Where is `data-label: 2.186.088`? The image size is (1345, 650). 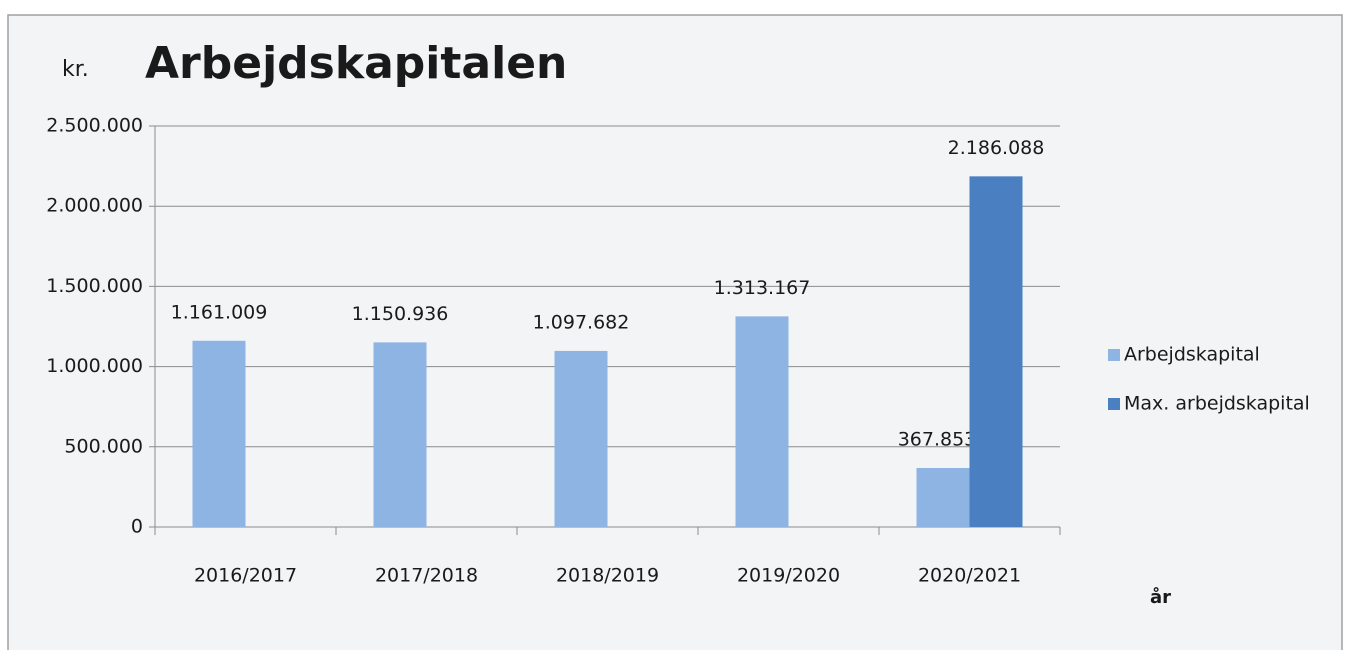
data-label: 2.186.088 is located at coordinates (996, 148).